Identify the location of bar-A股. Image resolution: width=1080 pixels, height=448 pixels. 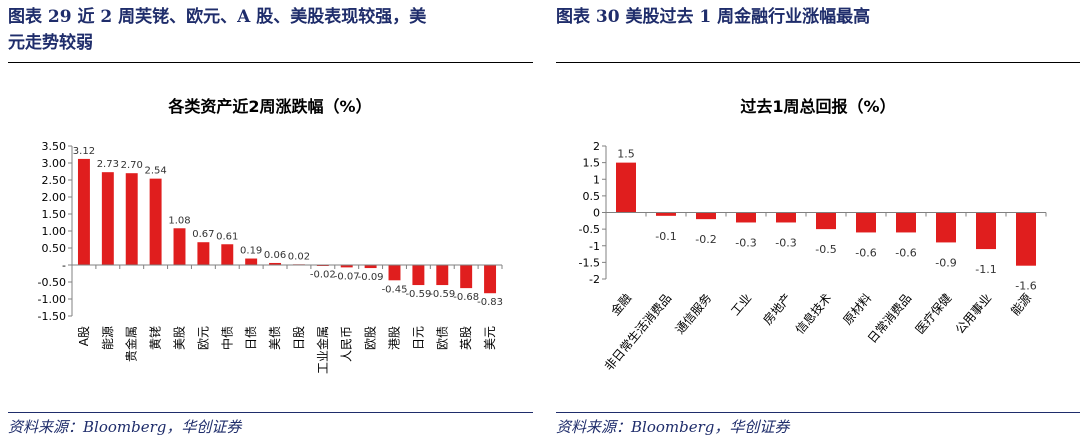
(83, 211).